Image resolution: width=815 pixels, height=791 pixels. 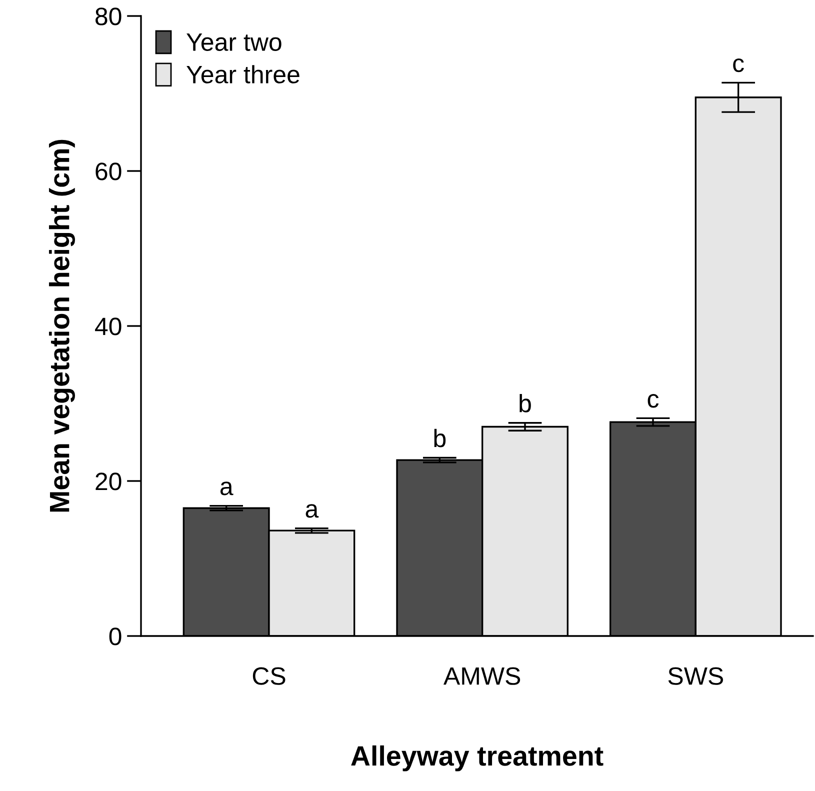 What do you see at coordinates (108, 327) in the screenshot?
I see `y-tick-label: 40` at bounding box center [108, 327].